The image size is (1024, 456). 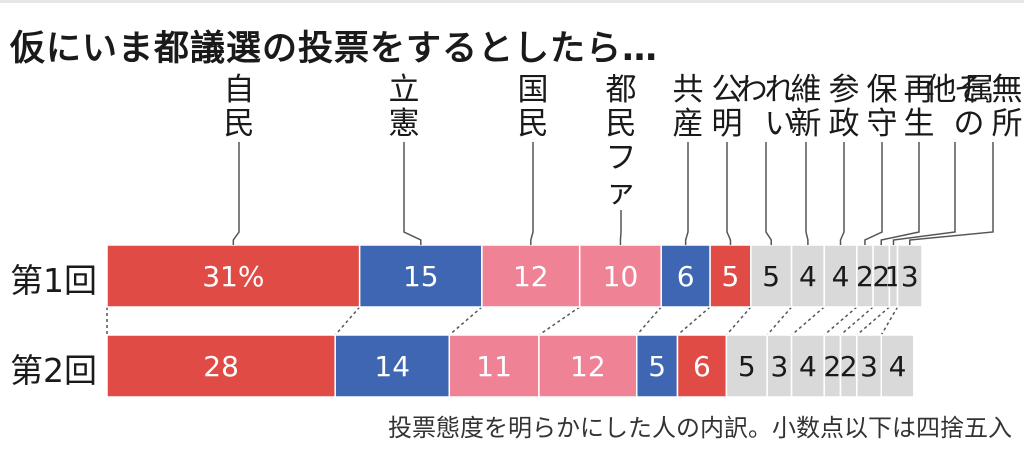 I want to click on category-label-4: 民, so click(x=621, y=124).